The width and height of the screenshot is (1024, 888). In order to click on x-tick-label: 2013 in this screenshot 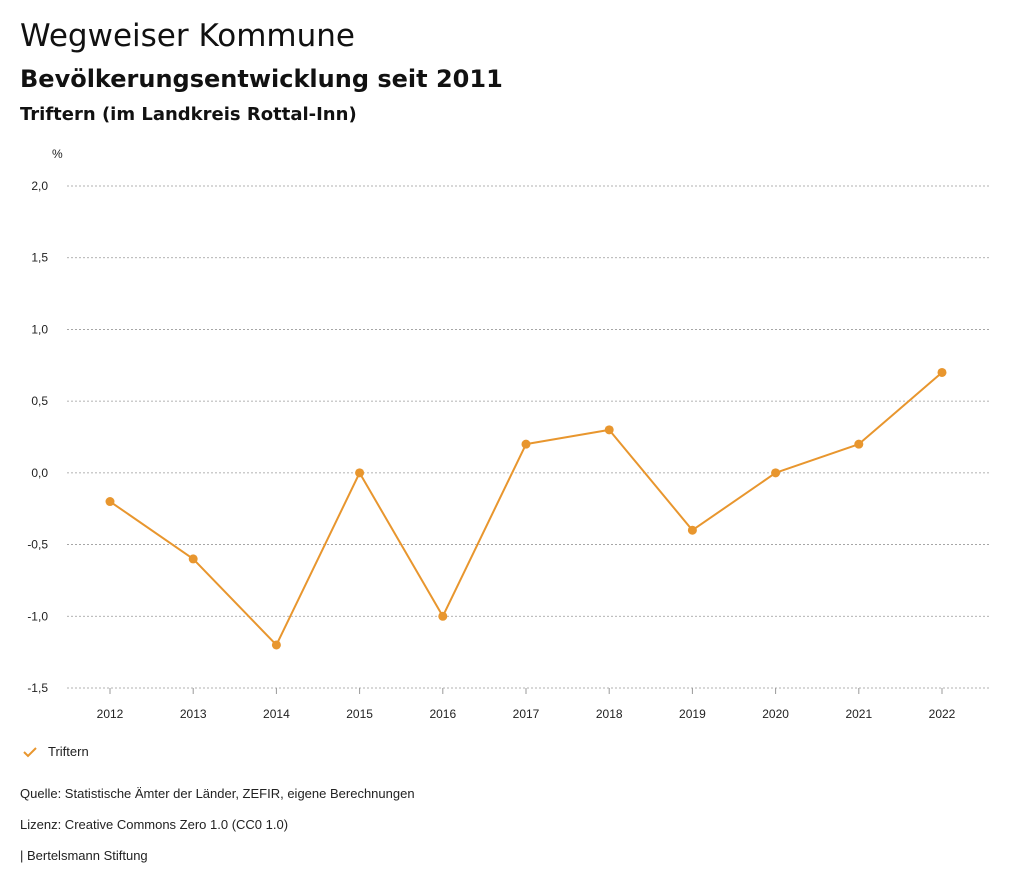, I will do `click(193, 714)`.